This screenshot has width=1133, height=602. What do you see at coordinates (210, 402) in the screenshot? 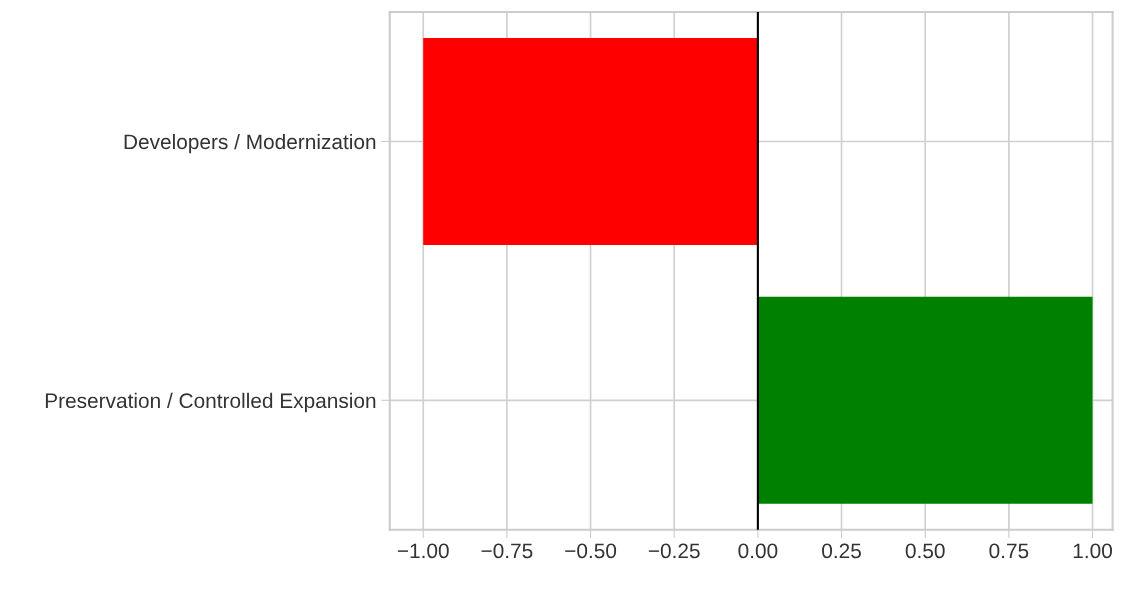
I see `y-tick-label: Preservation / Controlled Expansion` at bounding box center [210, 402].